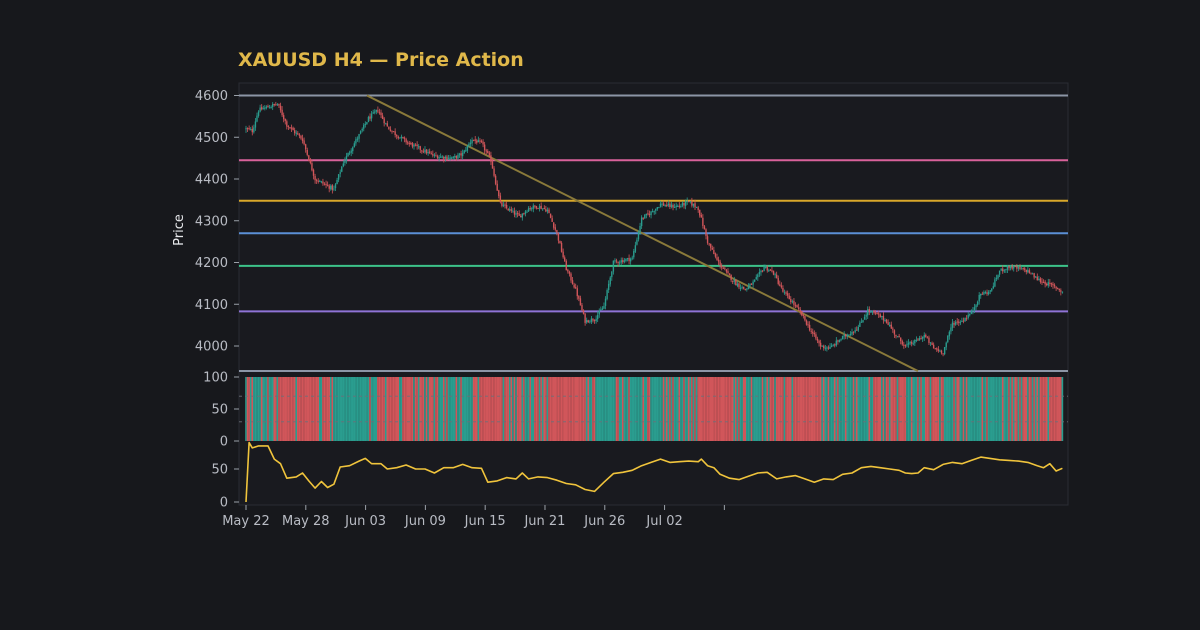 The width and height of the screenshot is (1200, 630). Describe the element at coordinates (219, 410) in the screenshot. I see `indicator-axis-tick-label: 50` at that location.